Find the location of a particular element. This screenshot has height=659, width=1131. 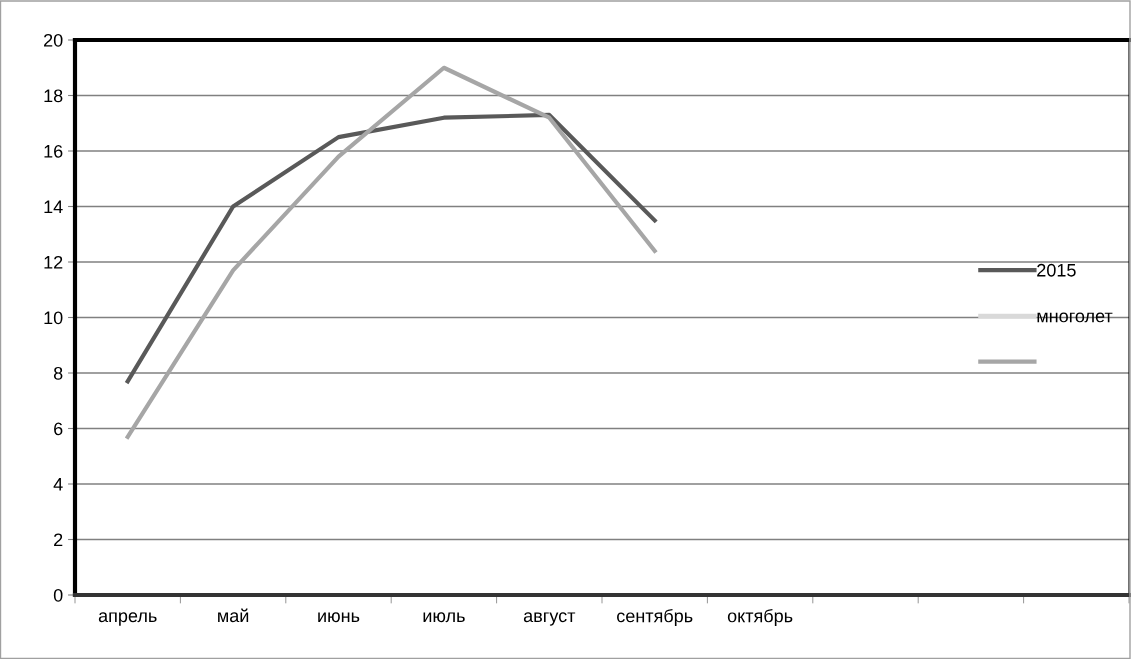

x-tick-label: август is located at coordinates (549, 619).